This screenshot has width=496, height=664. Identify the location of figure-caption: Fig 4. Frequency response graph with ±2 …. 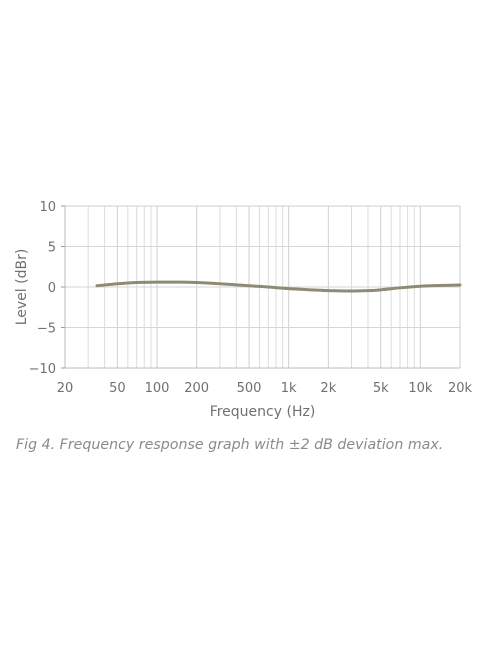
(230, 445).